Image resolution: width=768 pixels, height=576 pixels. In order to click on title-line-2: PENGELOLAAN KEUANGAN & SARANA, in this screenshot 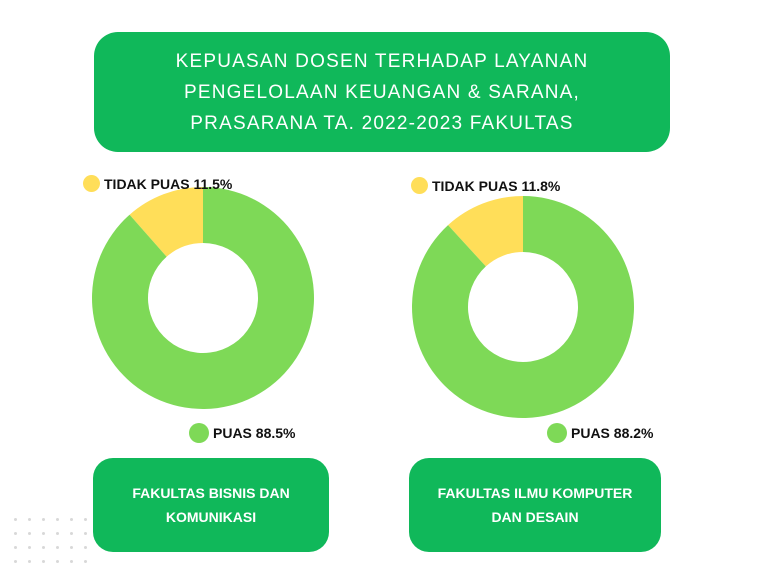, I will do `click(382, 92)`.